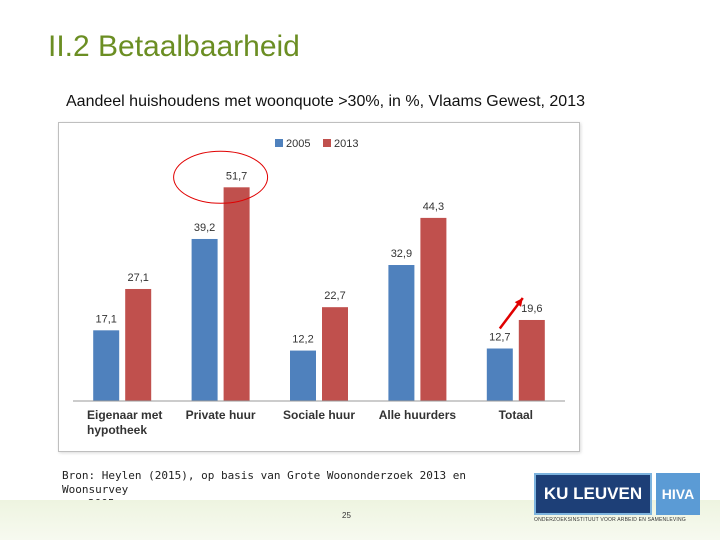  Describe the element at coordinates (302, 340) in the screenshot. I see `data-label-2005-2: 12,2` at that location.